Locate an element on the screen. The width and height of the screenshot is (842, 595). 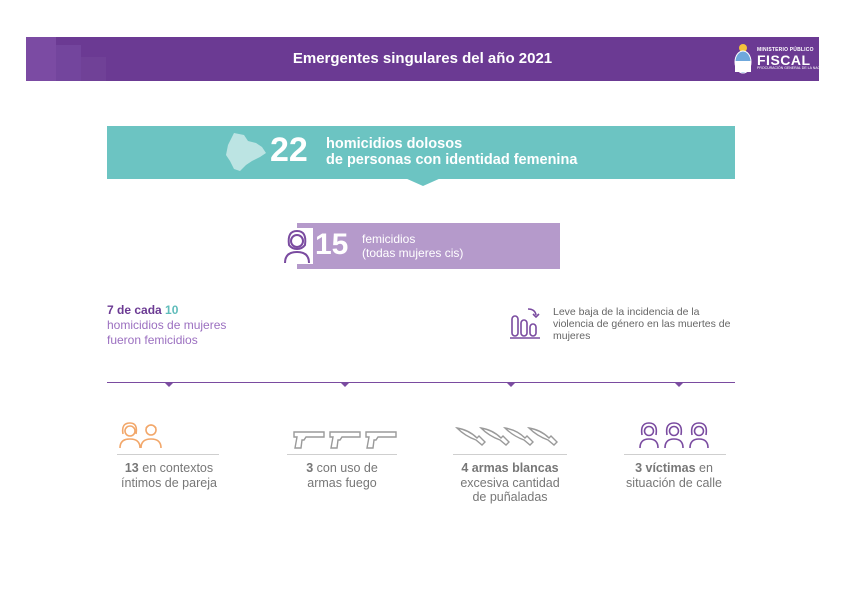
category-couple: 13 en contextos íntimos de pareja is located at coordinates (169, 475).